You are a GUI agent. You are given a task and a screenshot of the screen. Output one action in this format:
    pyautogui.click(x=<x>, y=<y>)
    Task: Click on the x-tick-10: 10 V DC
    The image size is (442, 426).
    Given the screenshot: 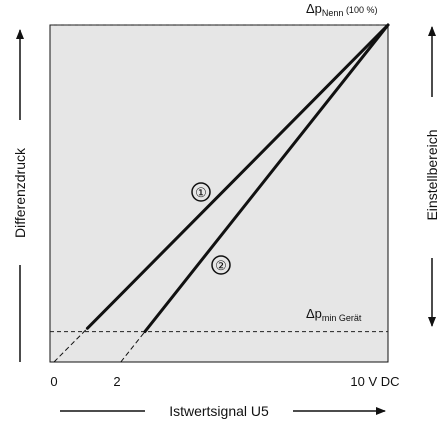 What is the action you would take?
    pyautogui.click(x=374, y=381)
    